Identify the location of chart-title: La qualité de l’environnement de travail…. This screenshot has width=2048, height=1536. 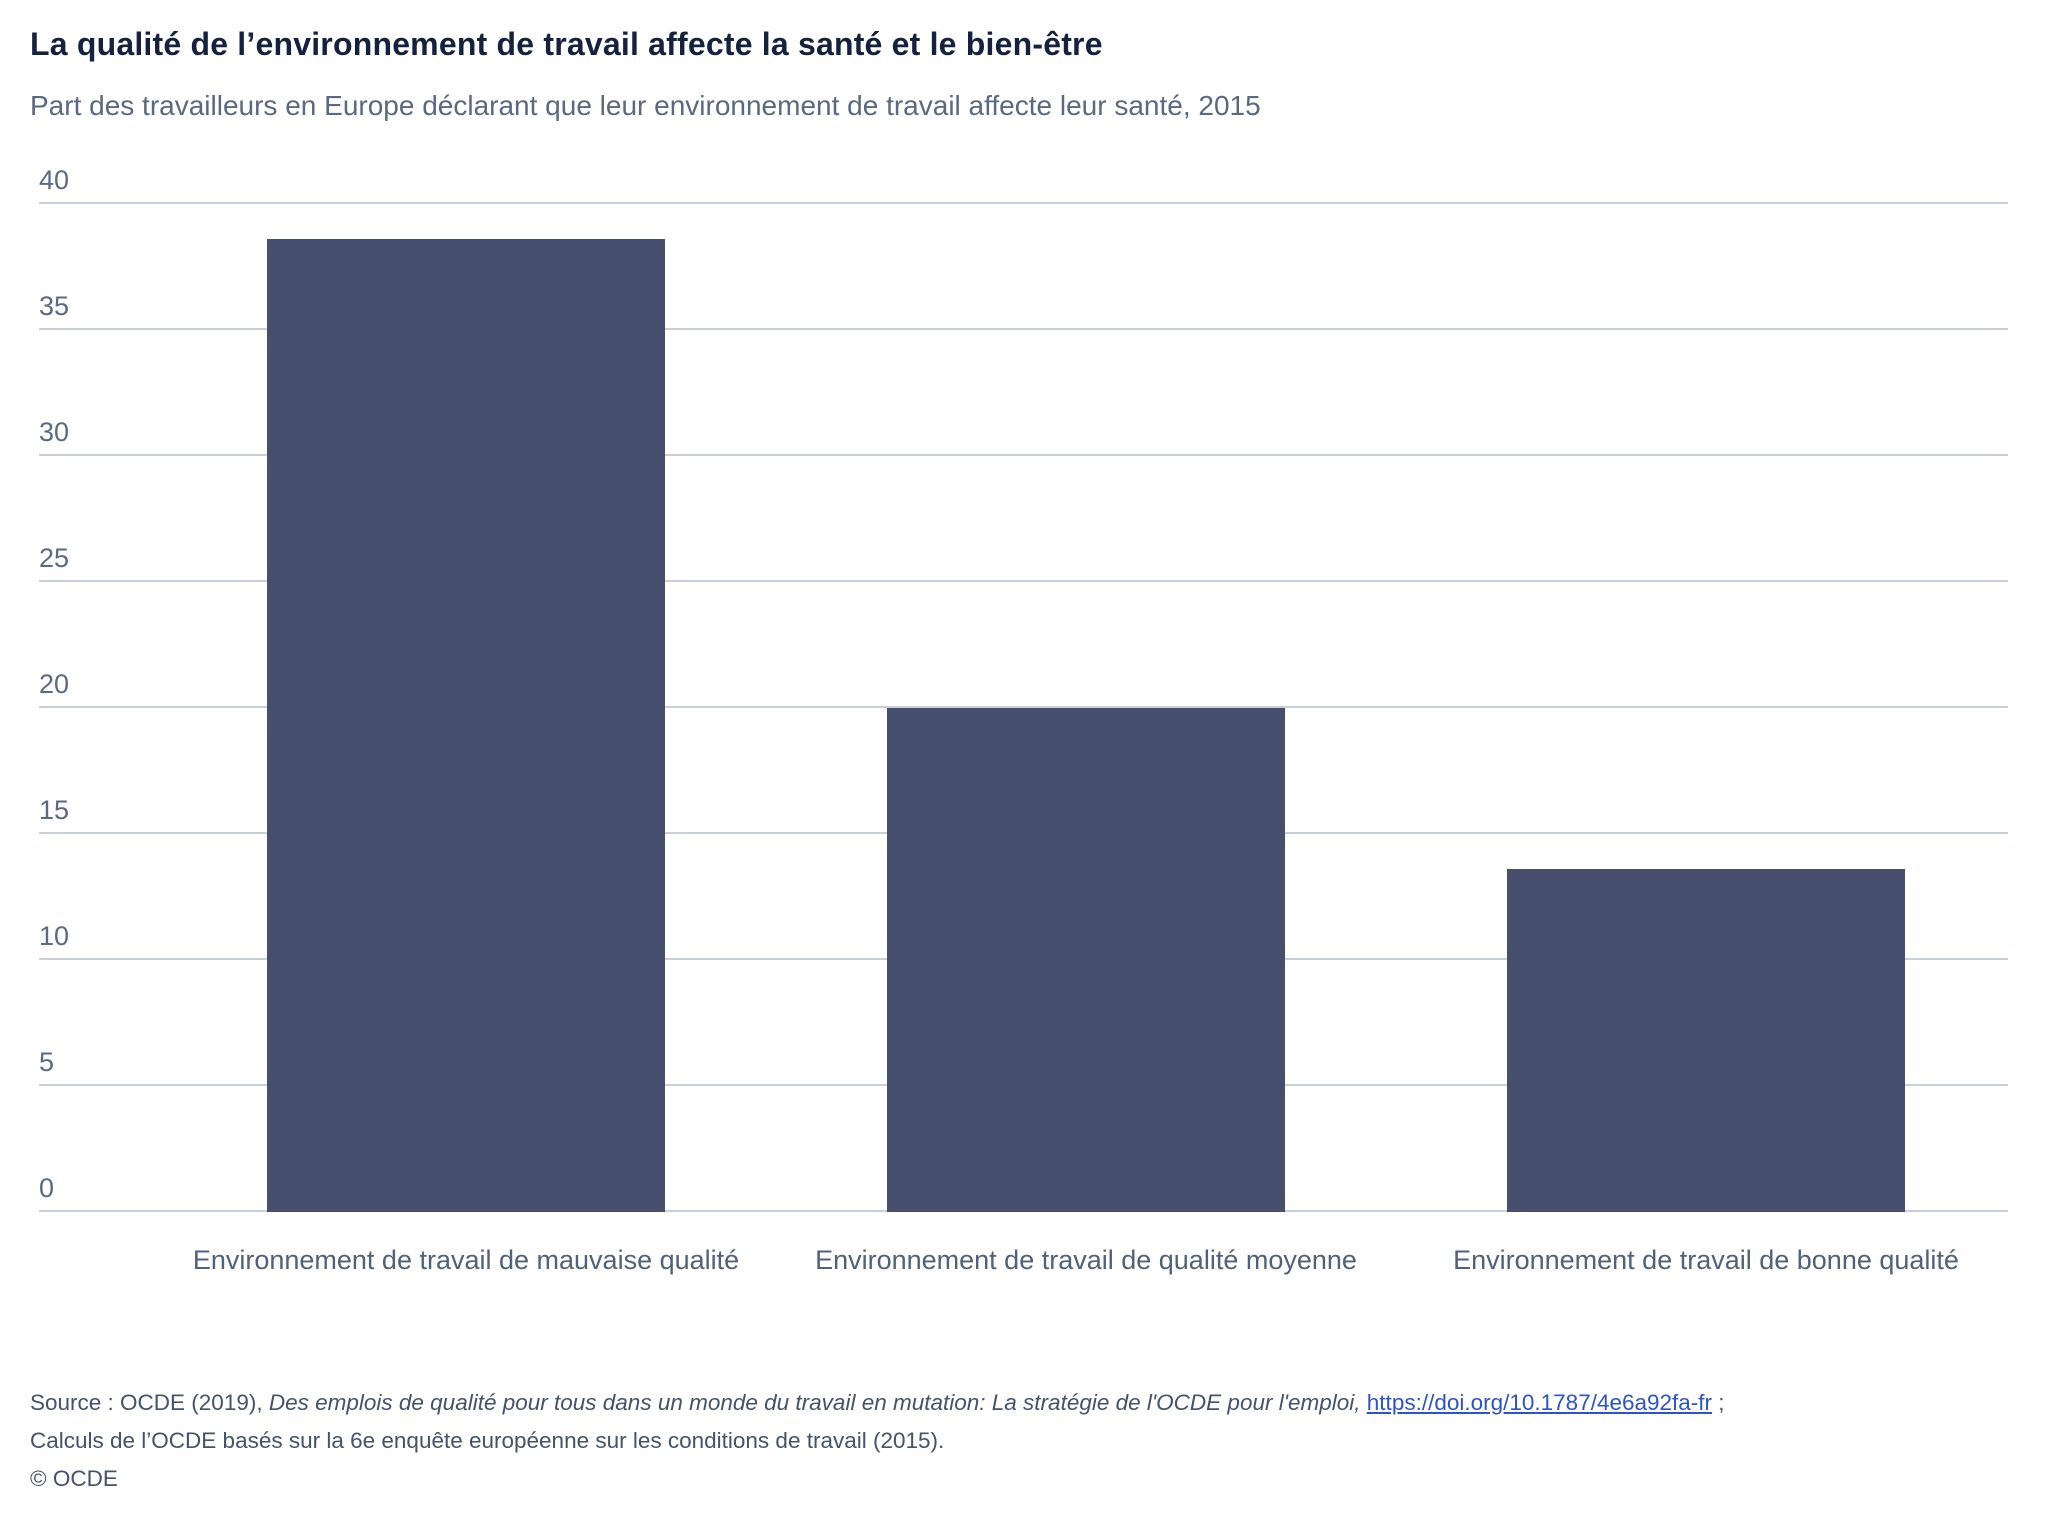
(566, 44).